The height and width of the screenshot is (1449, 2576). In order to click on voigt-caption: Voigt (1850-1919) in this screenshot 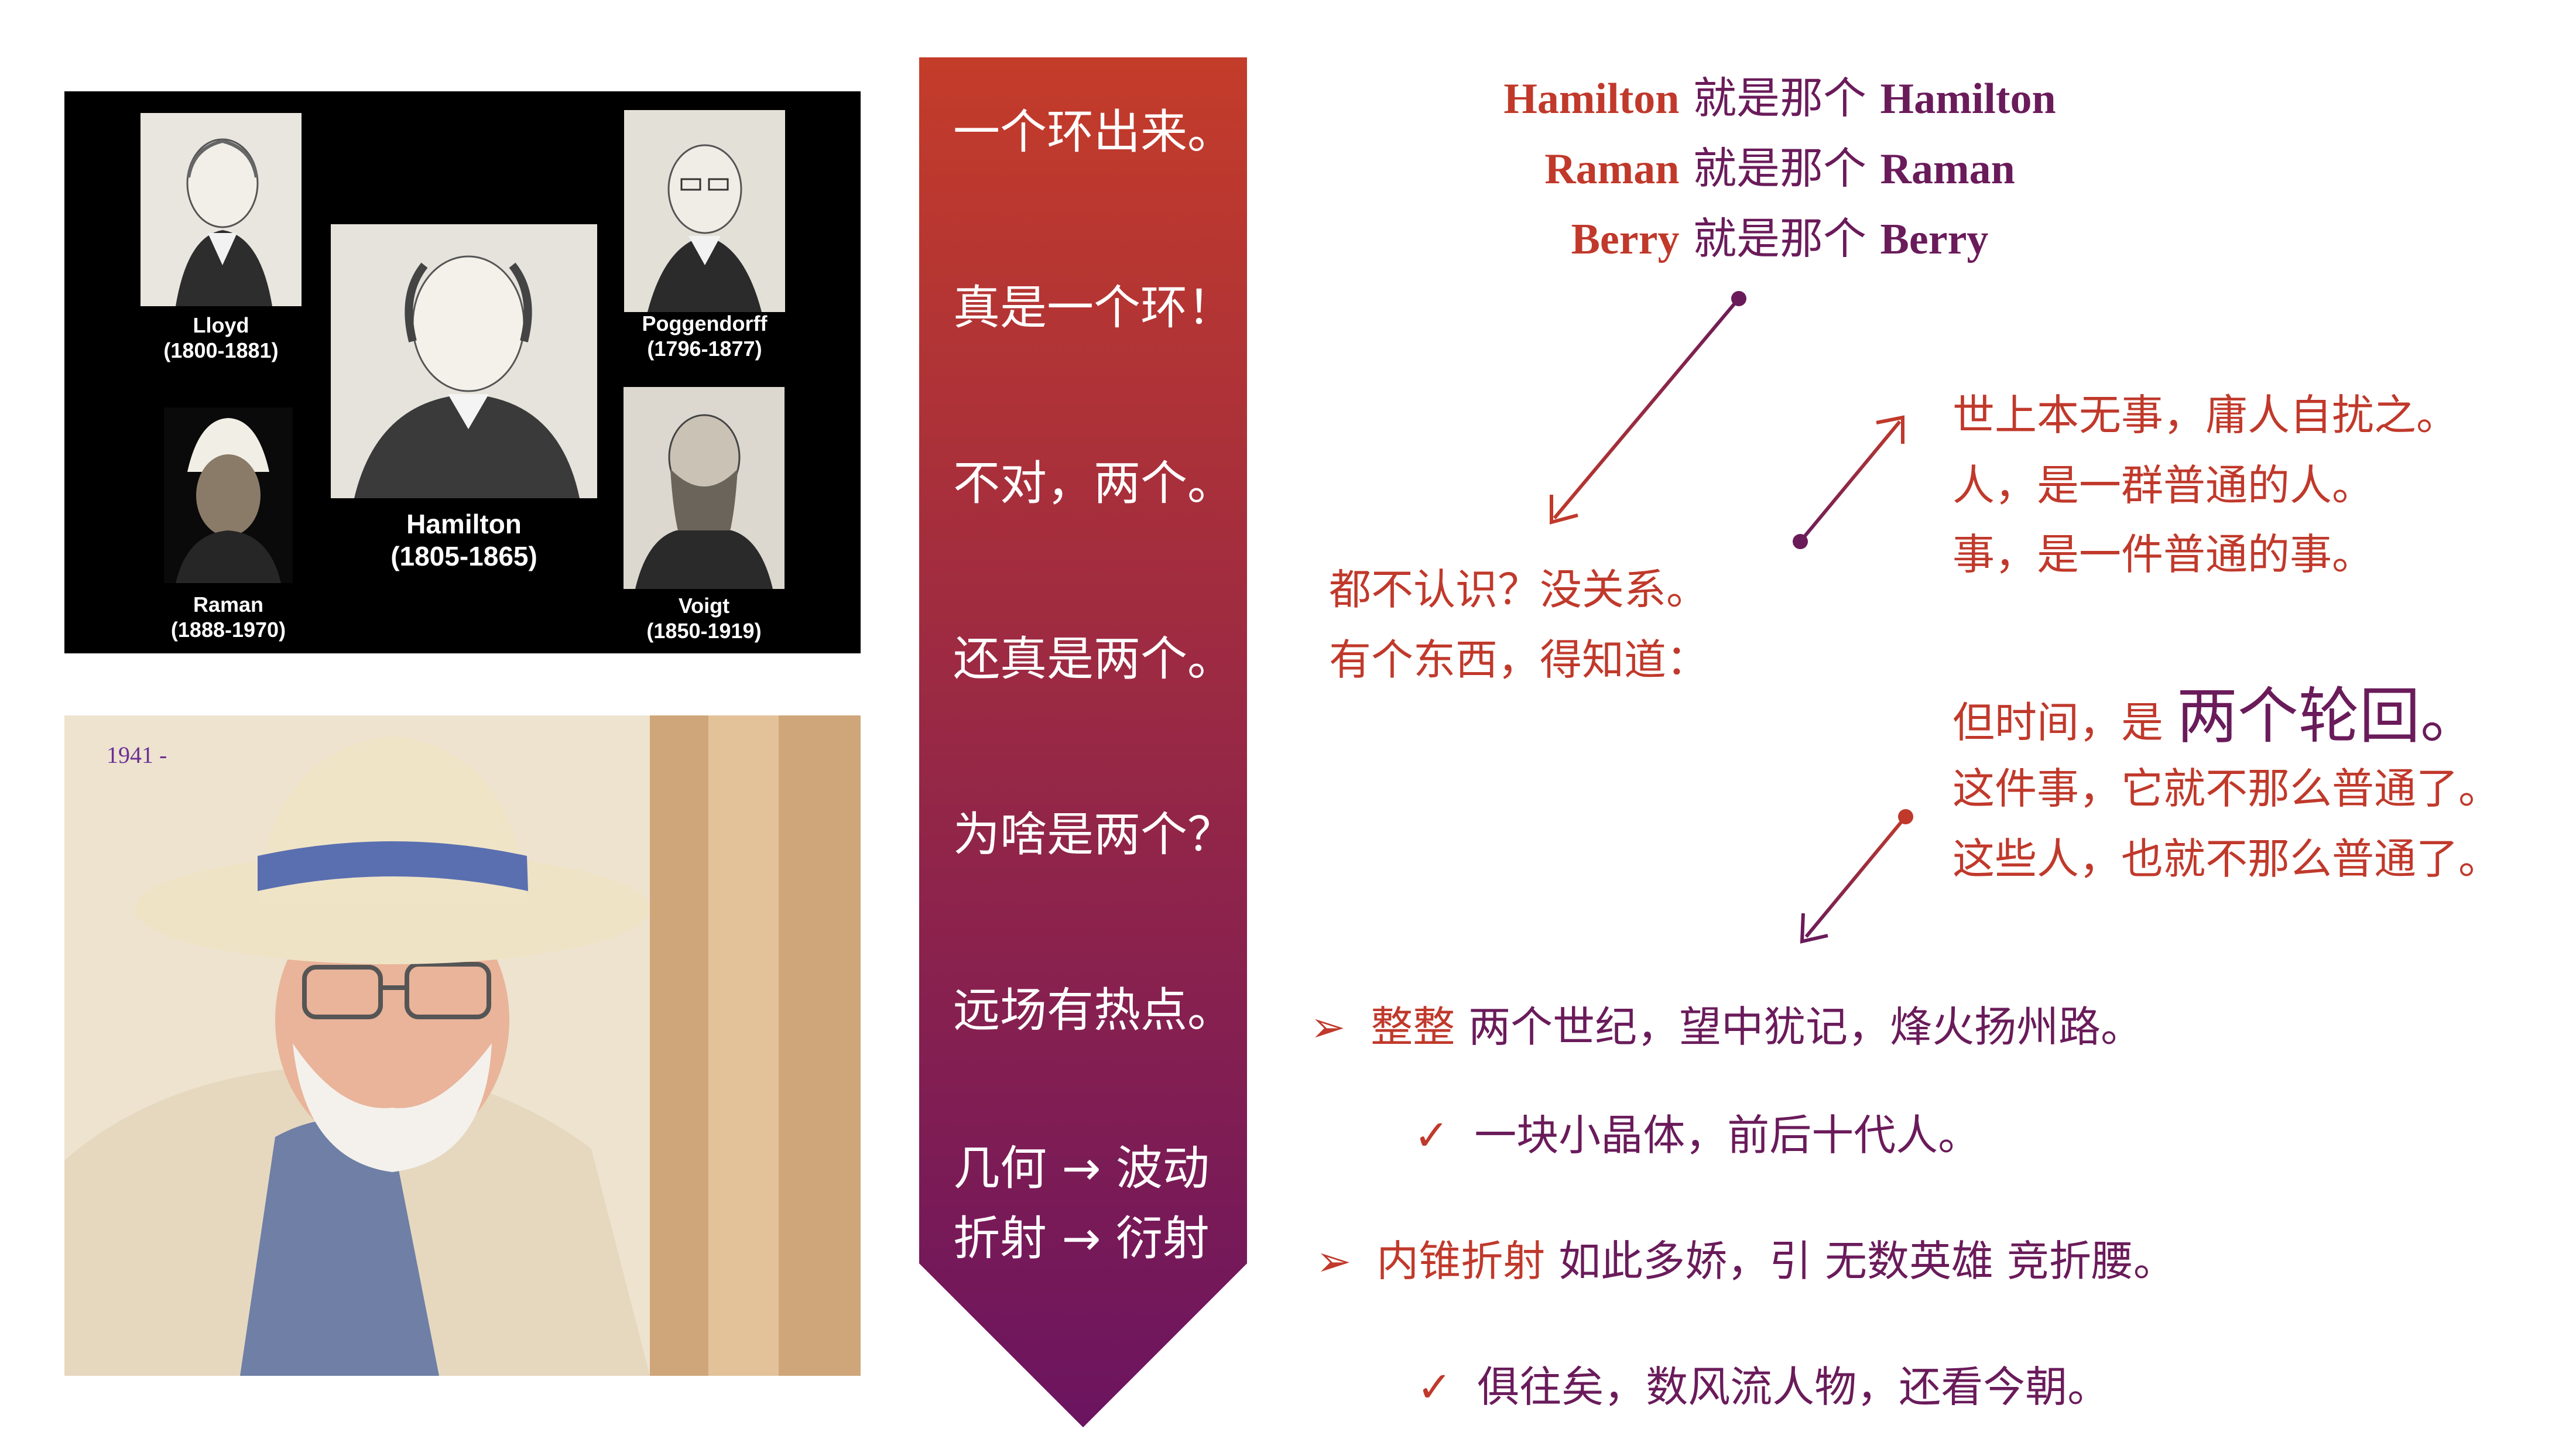, I will do `click(704, 618)`.